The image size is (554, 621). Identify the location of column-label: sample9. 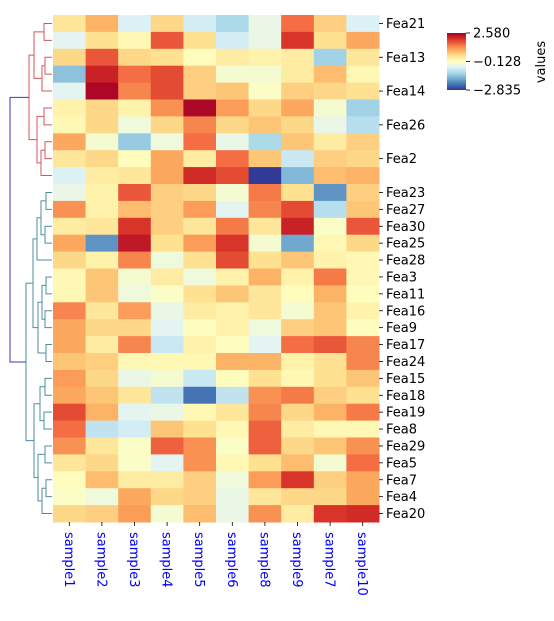
(296, 560).